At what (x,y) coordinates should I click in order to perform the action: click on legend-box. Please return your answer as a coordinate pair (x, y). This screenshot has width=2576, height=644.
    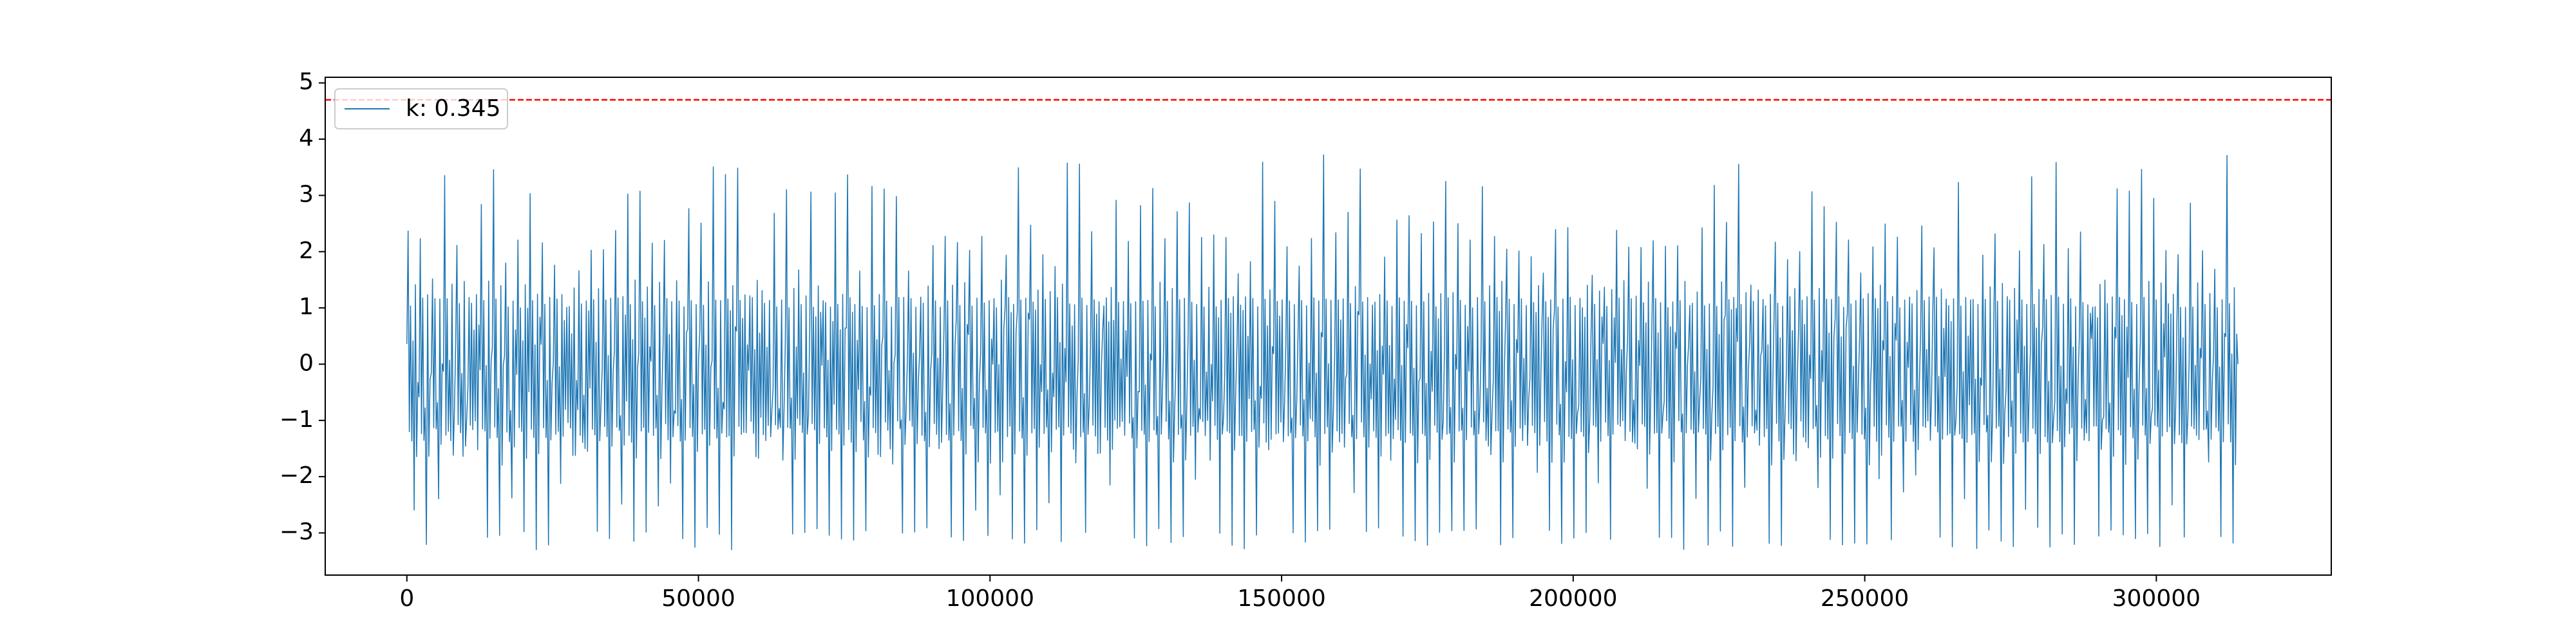
    Looking at the image, I should click on (421, 108).